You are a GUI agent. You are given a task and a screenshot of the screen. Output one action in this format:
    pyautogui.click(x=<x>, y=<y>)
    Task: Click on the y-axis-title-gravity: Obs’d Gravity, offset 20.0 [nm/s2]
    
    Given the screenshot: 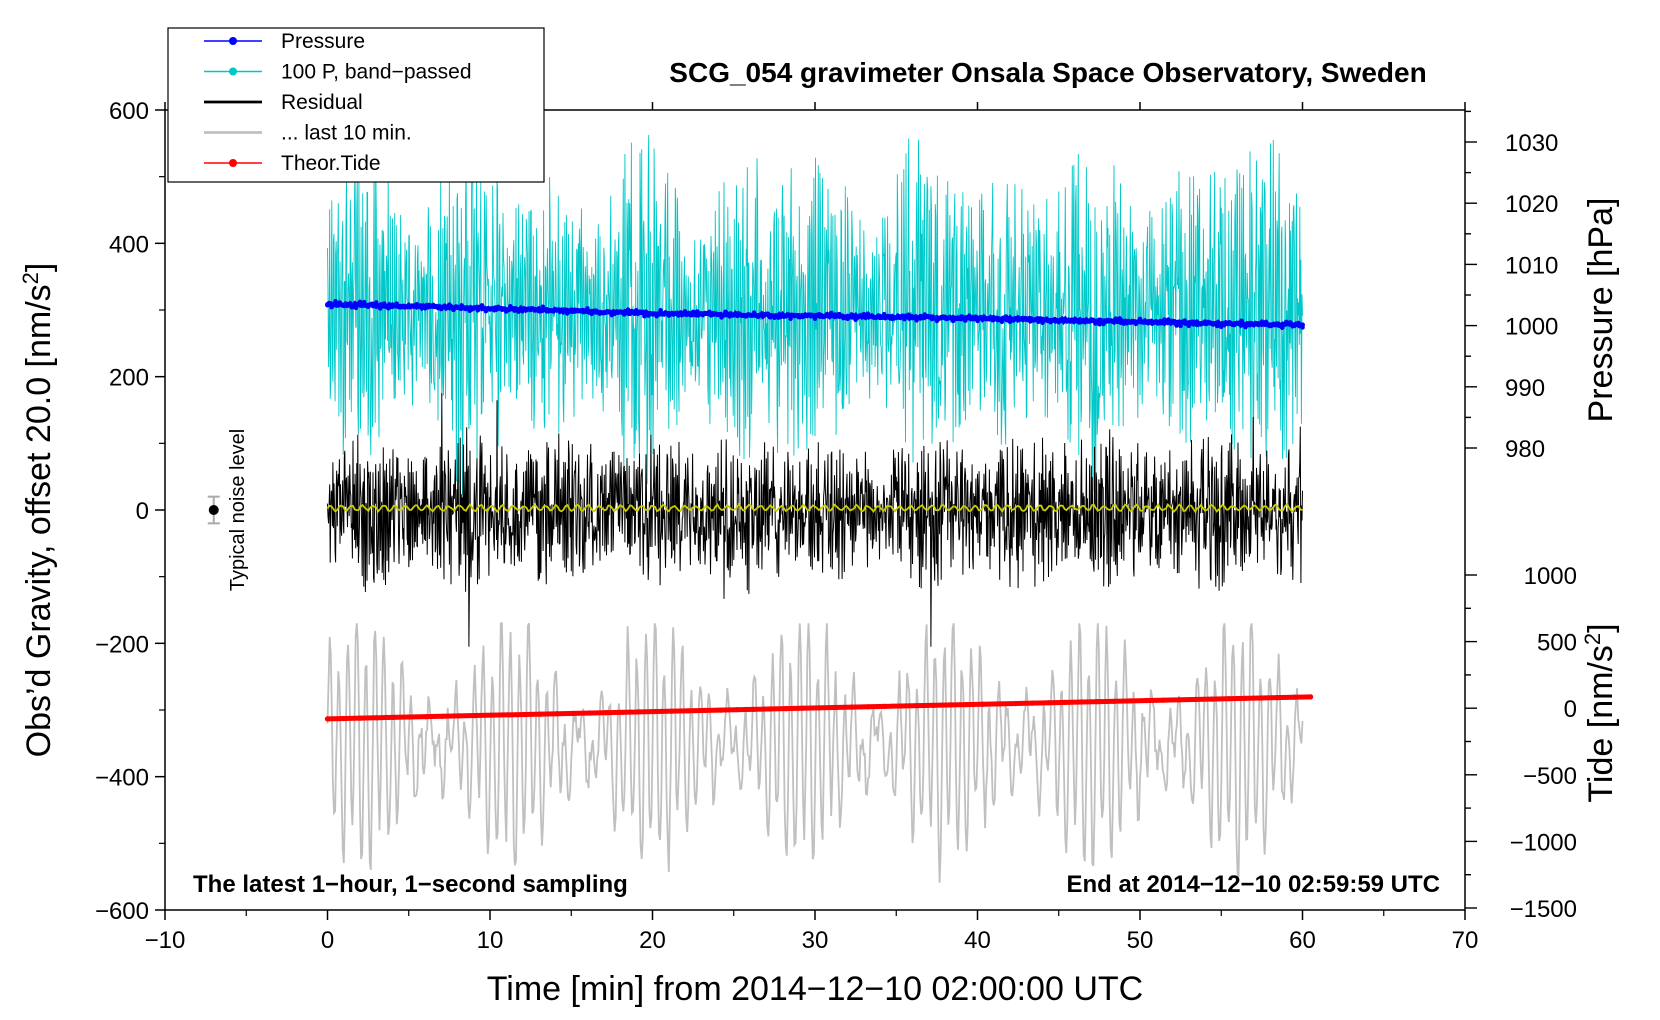 What is the action you would take?
    pyautogui.click(x=38, y=510)
    